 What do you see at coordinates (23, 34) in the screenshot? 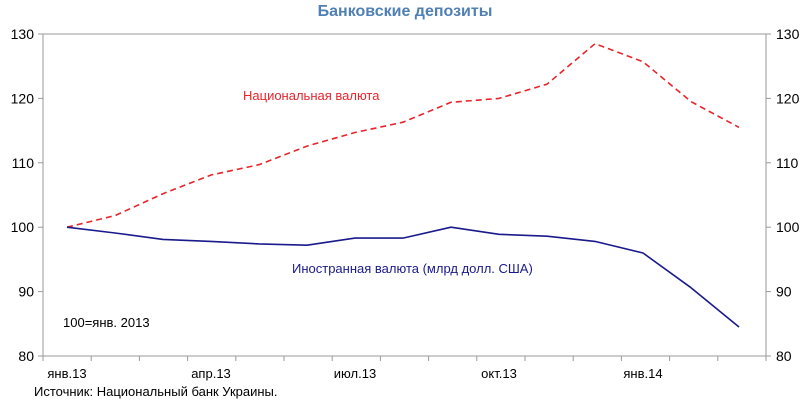
I see `y-tick-label-left: 130` at bounding box center [23, 34].